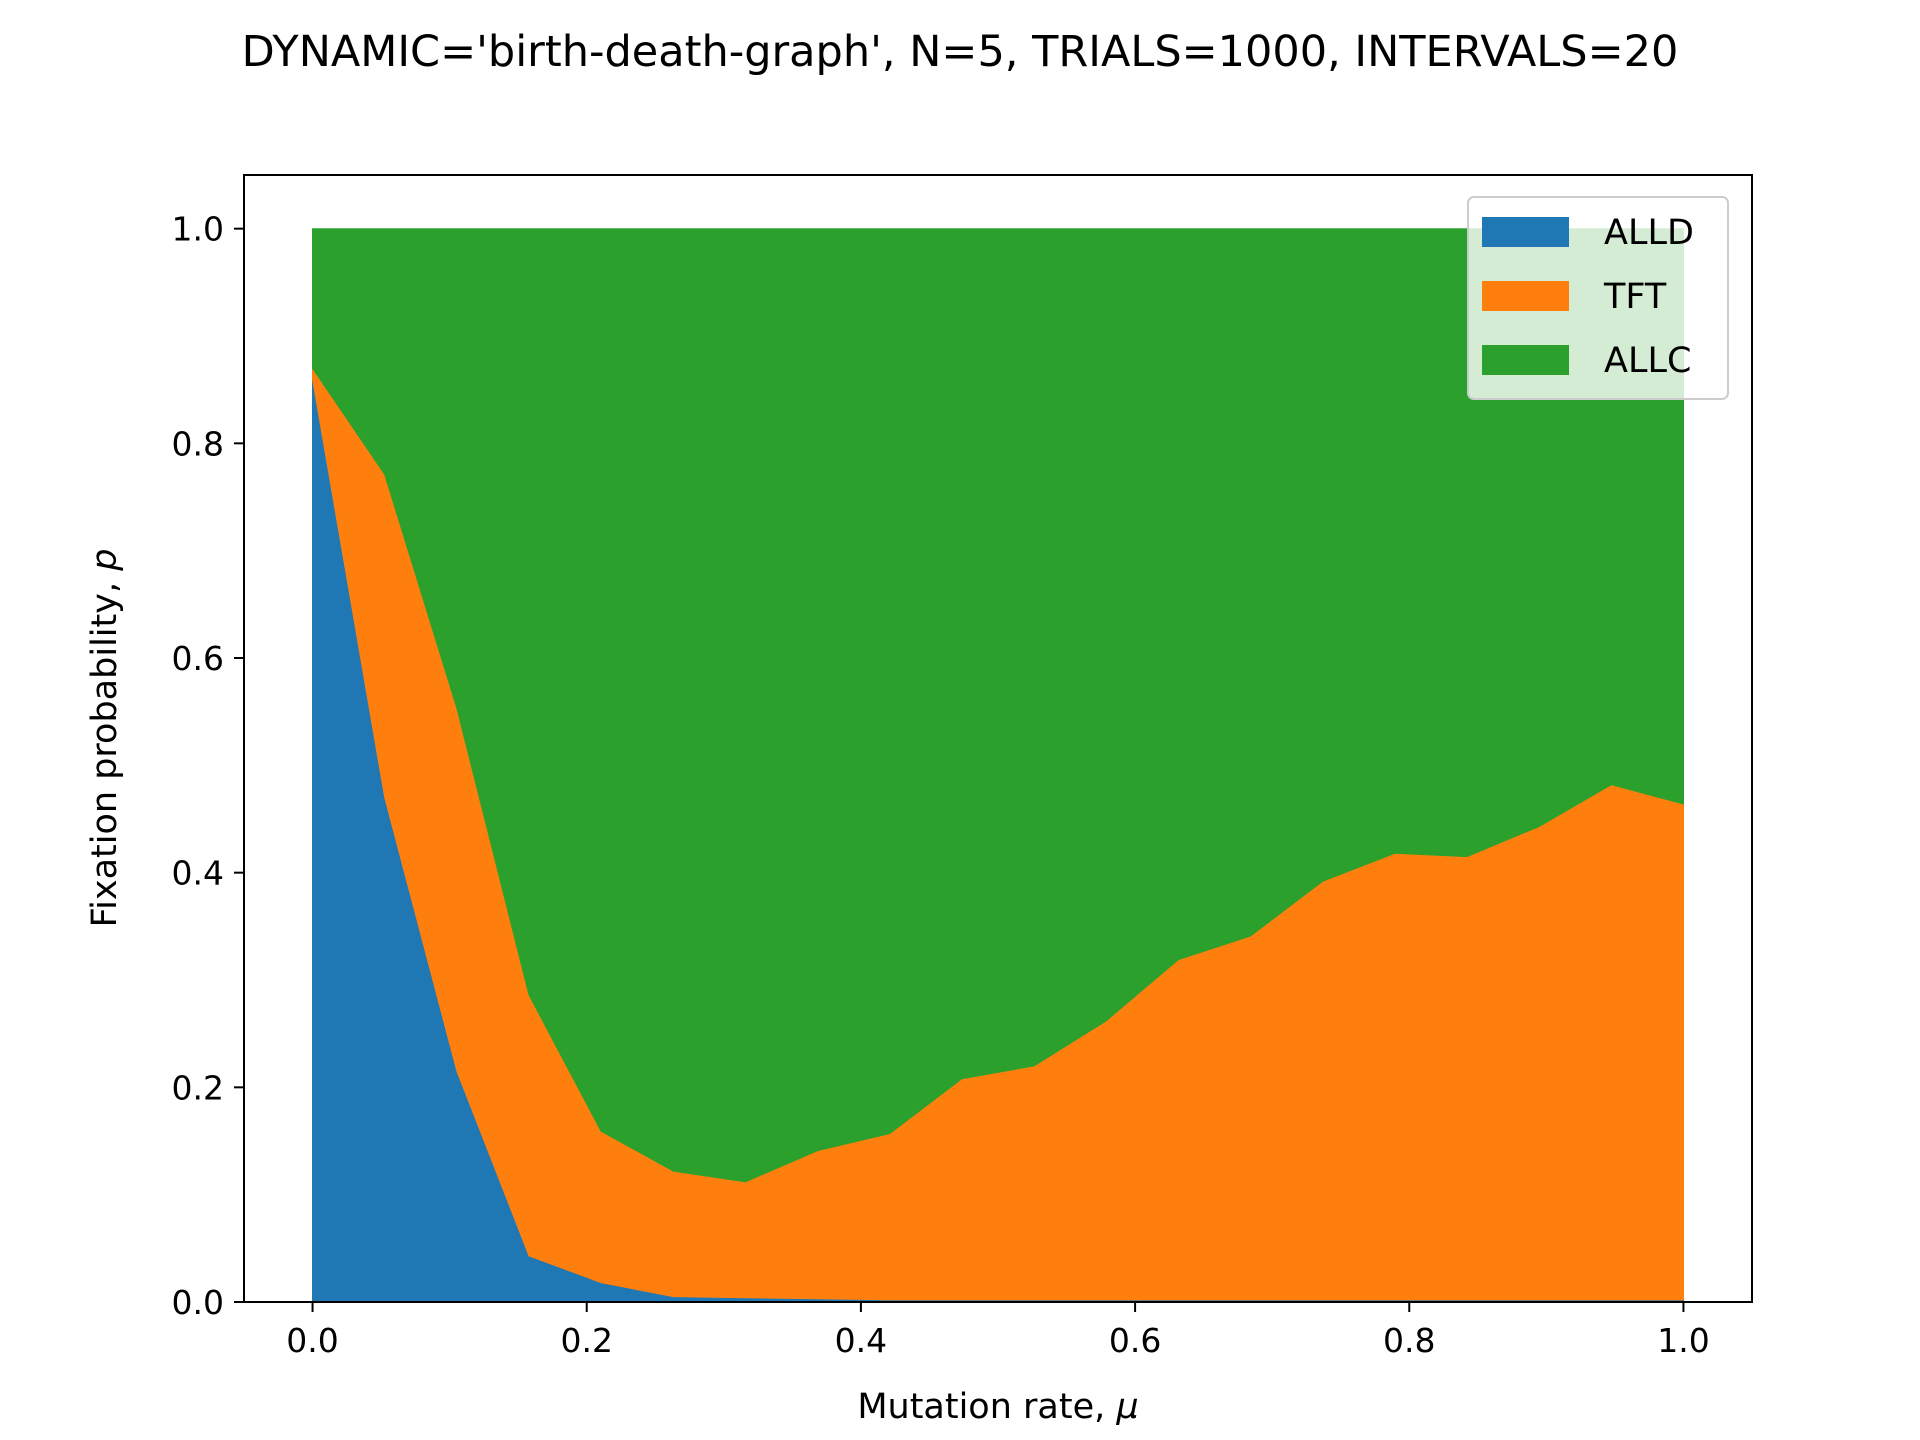  I want to click on x-tick-label: 0.2, so click(586, 1340).